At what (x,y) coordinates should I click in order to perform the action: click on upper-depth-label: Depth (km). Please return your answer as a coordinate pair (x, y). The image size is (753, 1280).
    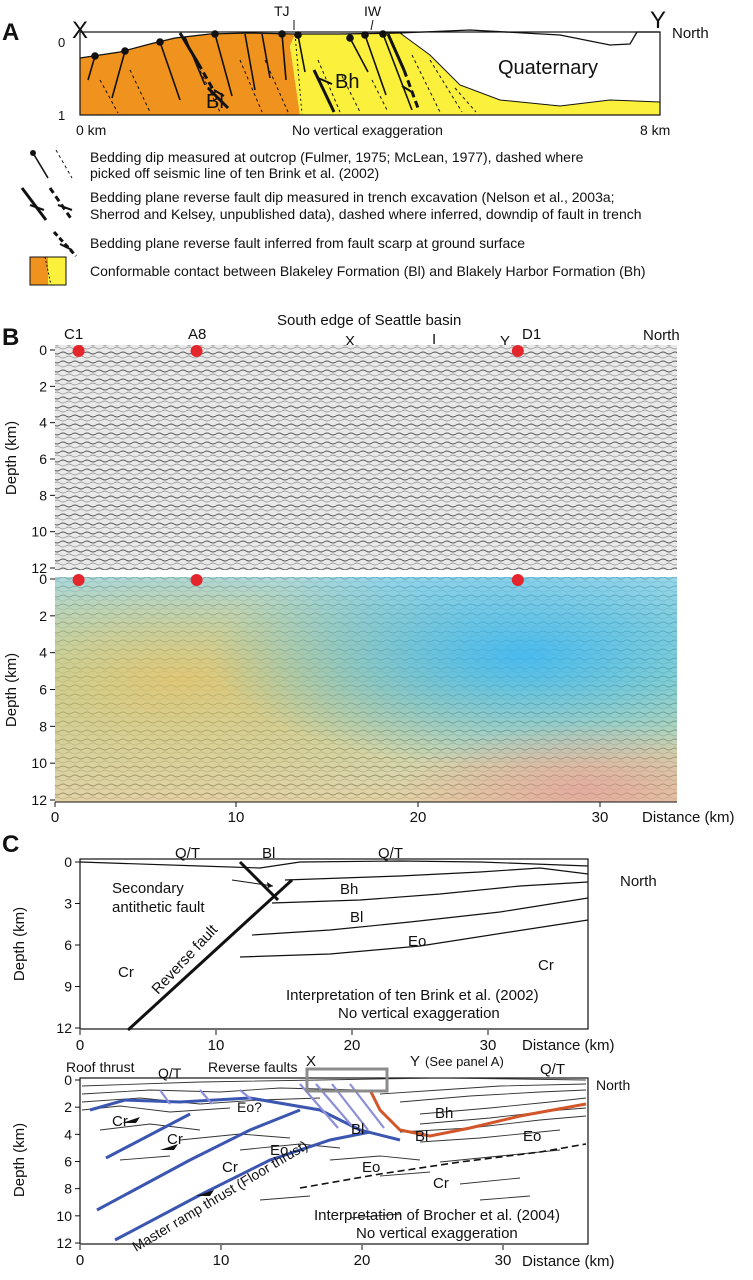
    Looking at the image, I should click on (11, 458).